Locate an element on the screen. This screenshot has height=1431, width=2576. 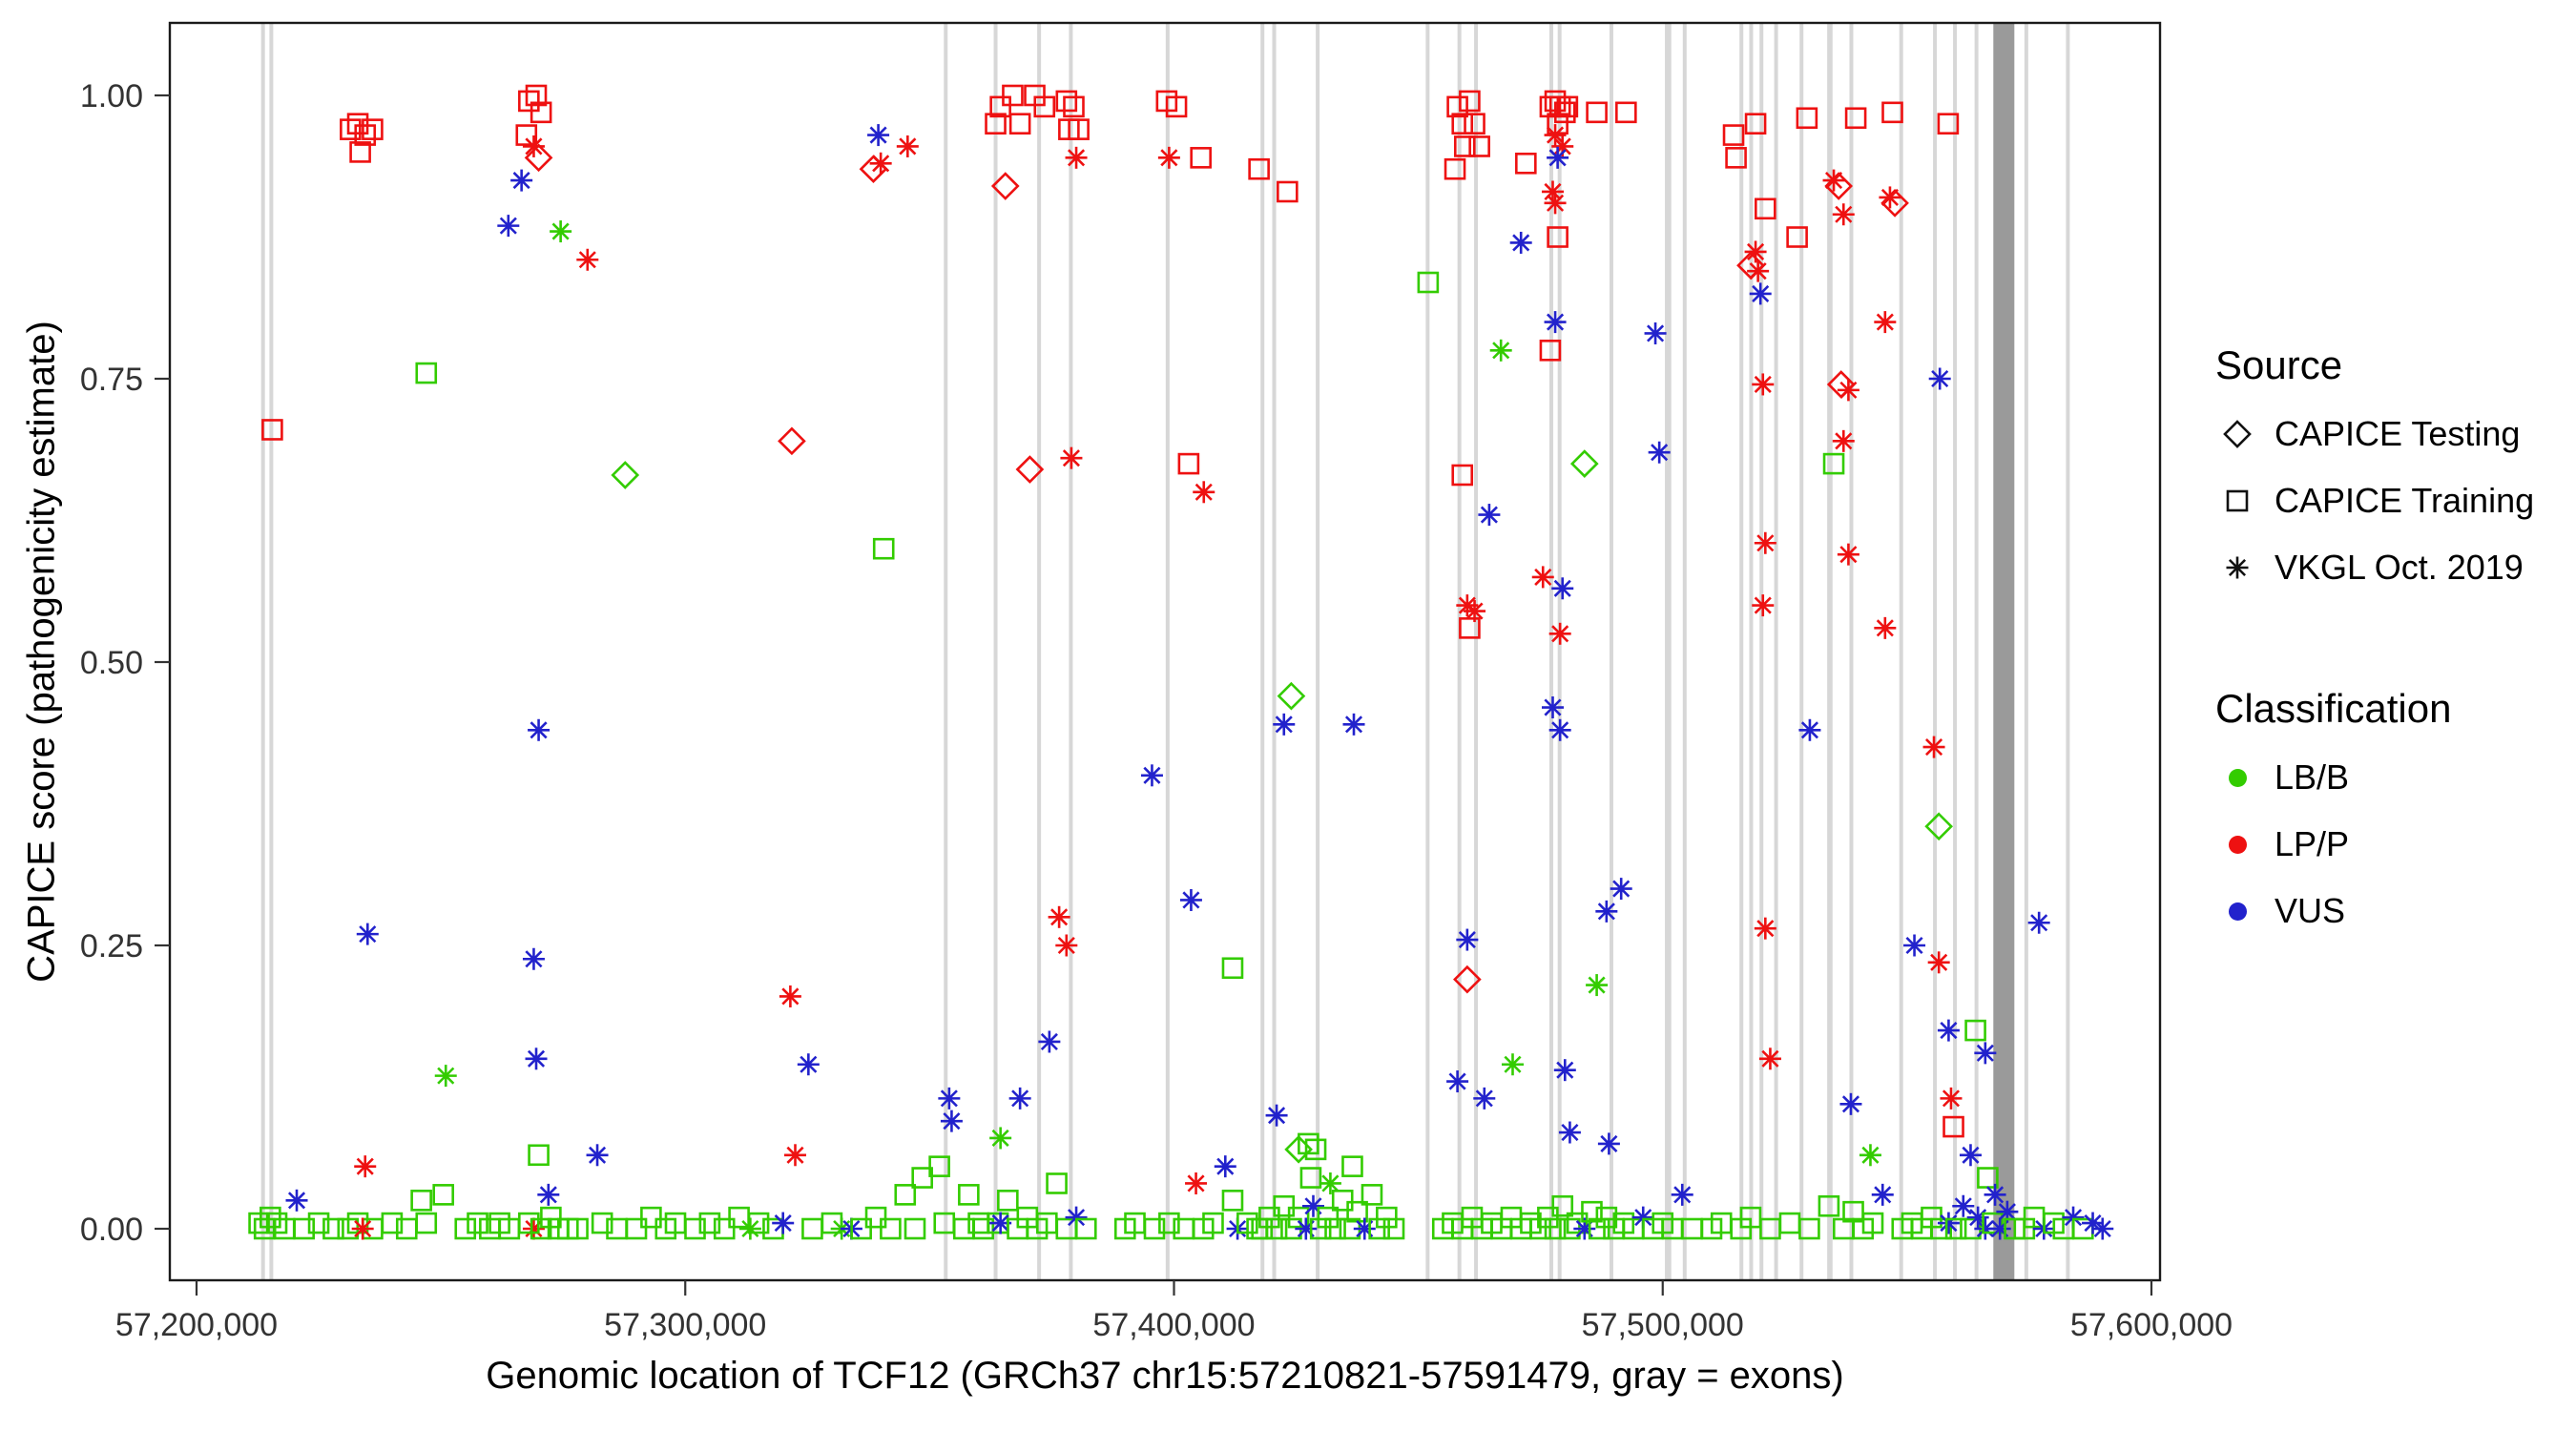
legend-item-label: LB/B is located at coordinates (2312, 777).